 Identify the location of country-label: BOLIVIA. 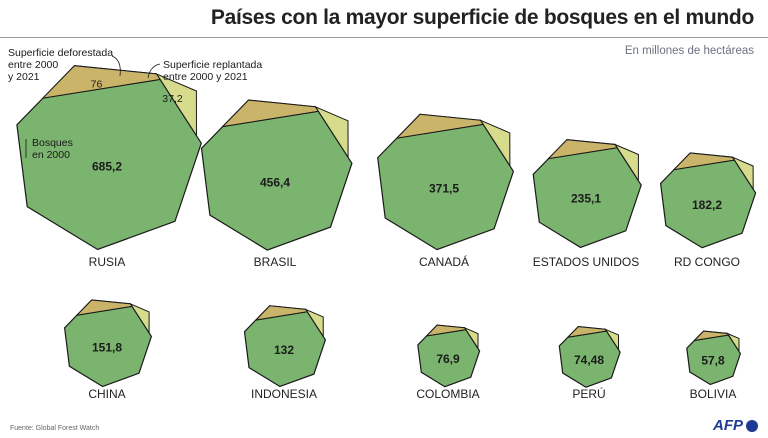
(713, 394).